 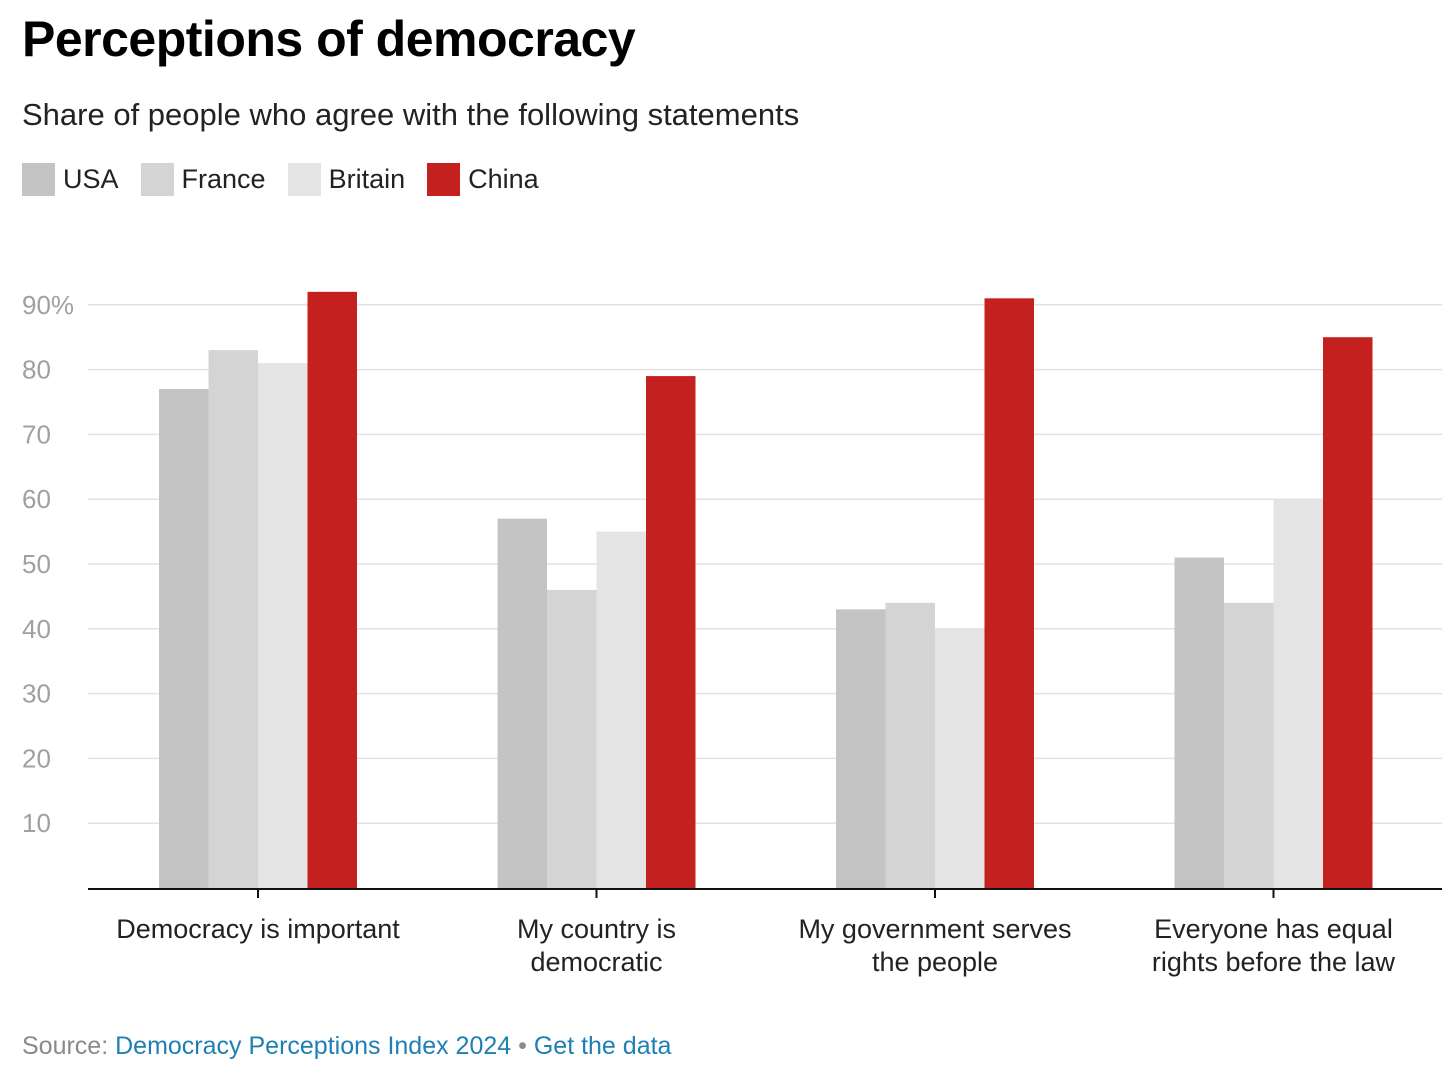 What do you see at coordinates (596, 962) in the screenshot?
I see `category-label: democratic` at bounding box center [596, 962].